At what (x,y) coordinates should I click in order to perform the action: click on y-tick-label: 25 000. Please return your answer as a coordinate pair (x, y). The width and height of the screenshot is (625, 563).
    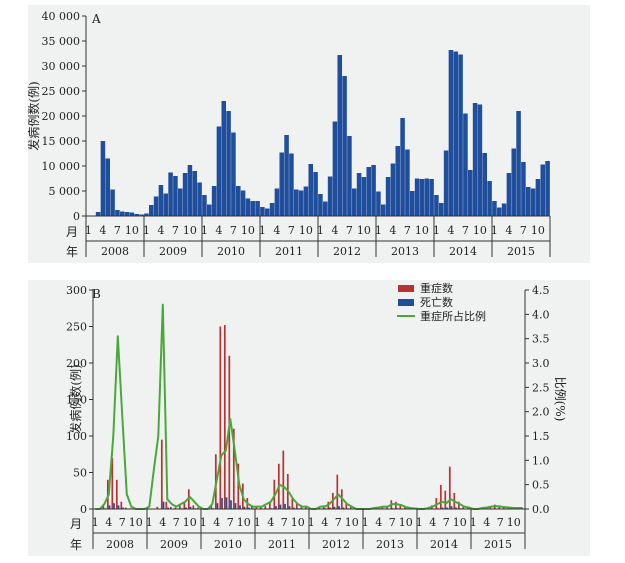
    Looking at the image, I should click on (61, 91).